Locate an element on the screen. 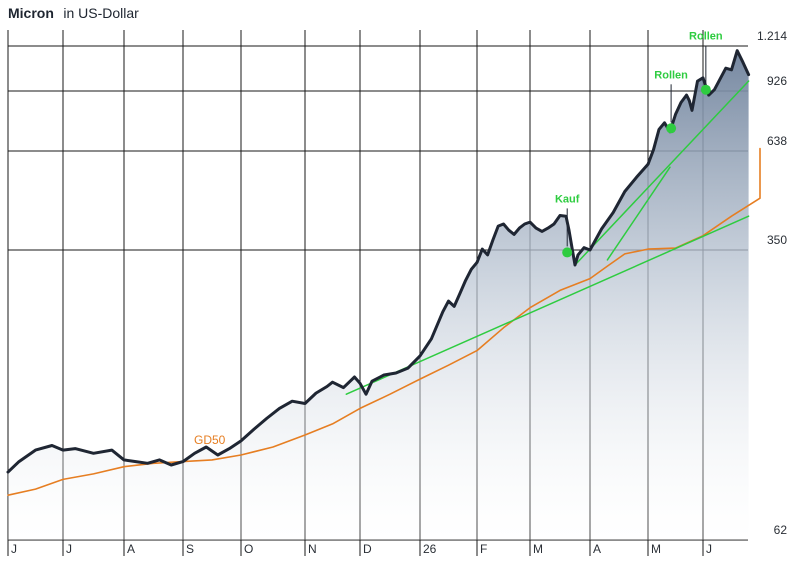  y-tick-label: 62 is located at coordinates (781, 530).